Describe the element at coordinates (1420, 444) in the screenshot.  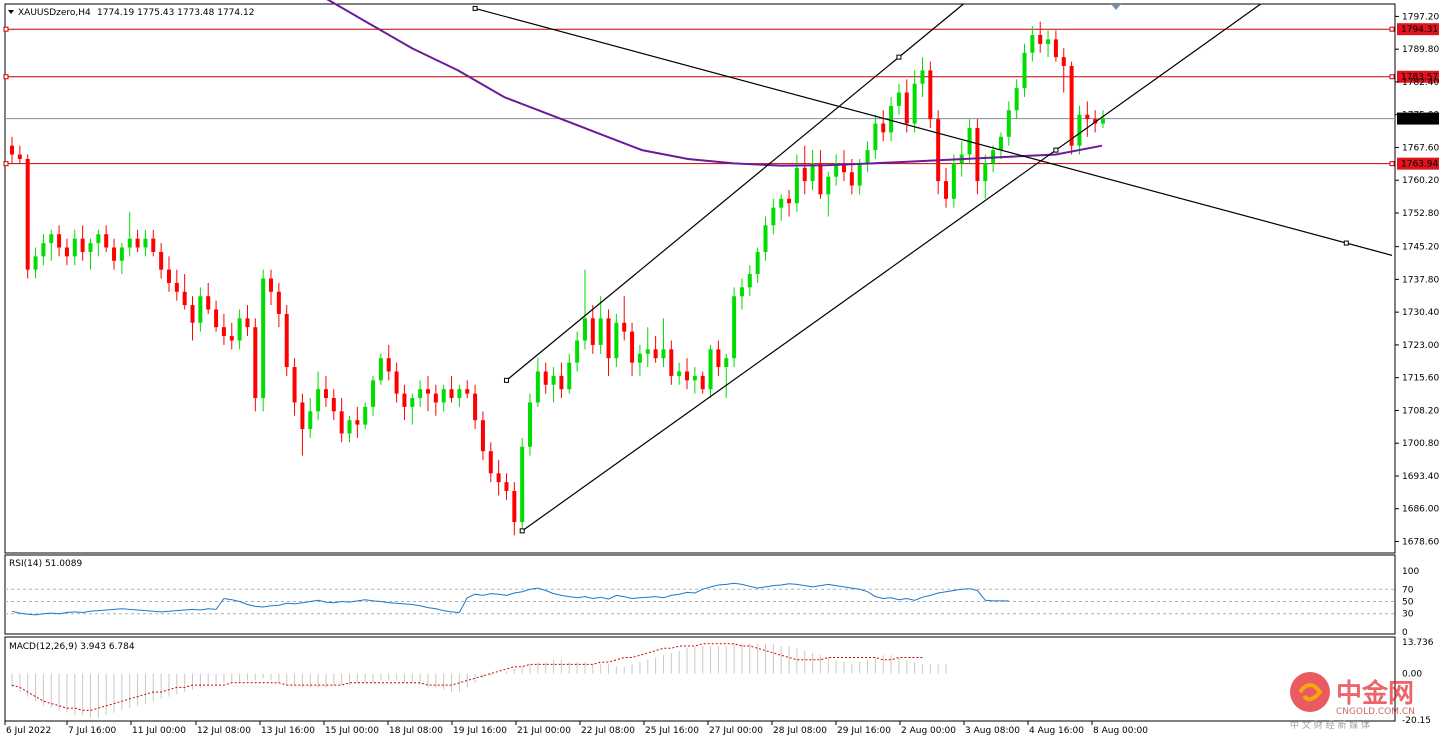
I see `price-tick-label: 1700.80` at that location.